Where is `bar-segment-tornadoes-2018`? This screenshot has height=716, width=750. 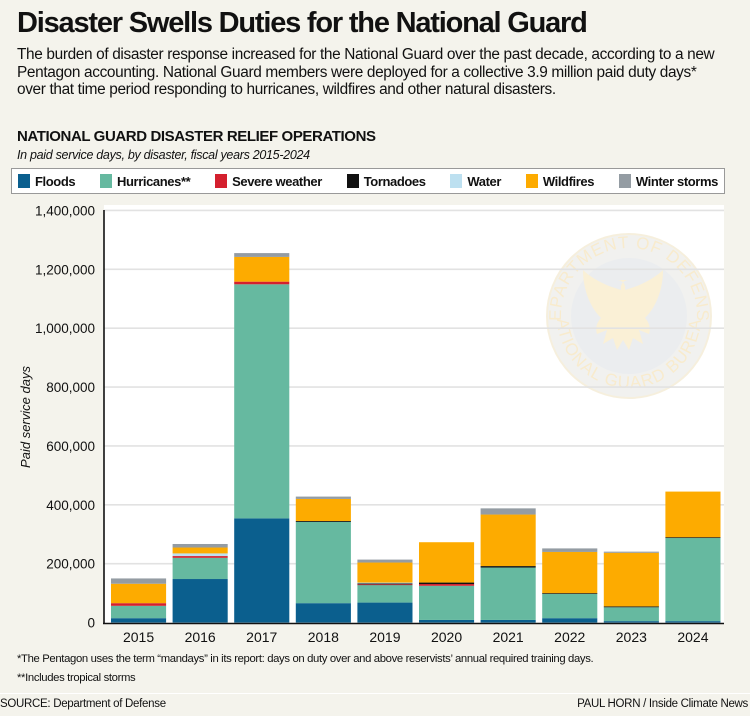 bar-segment-tornadoes-2018 is located at coordinates (323, 521).